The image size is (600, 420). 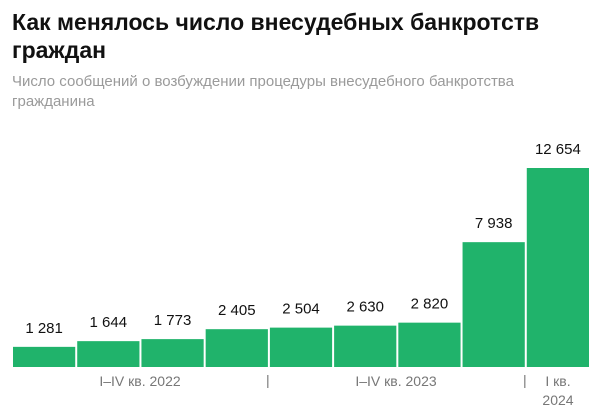 I want to click on value-label: 2 820, so click(x=430, y=304).